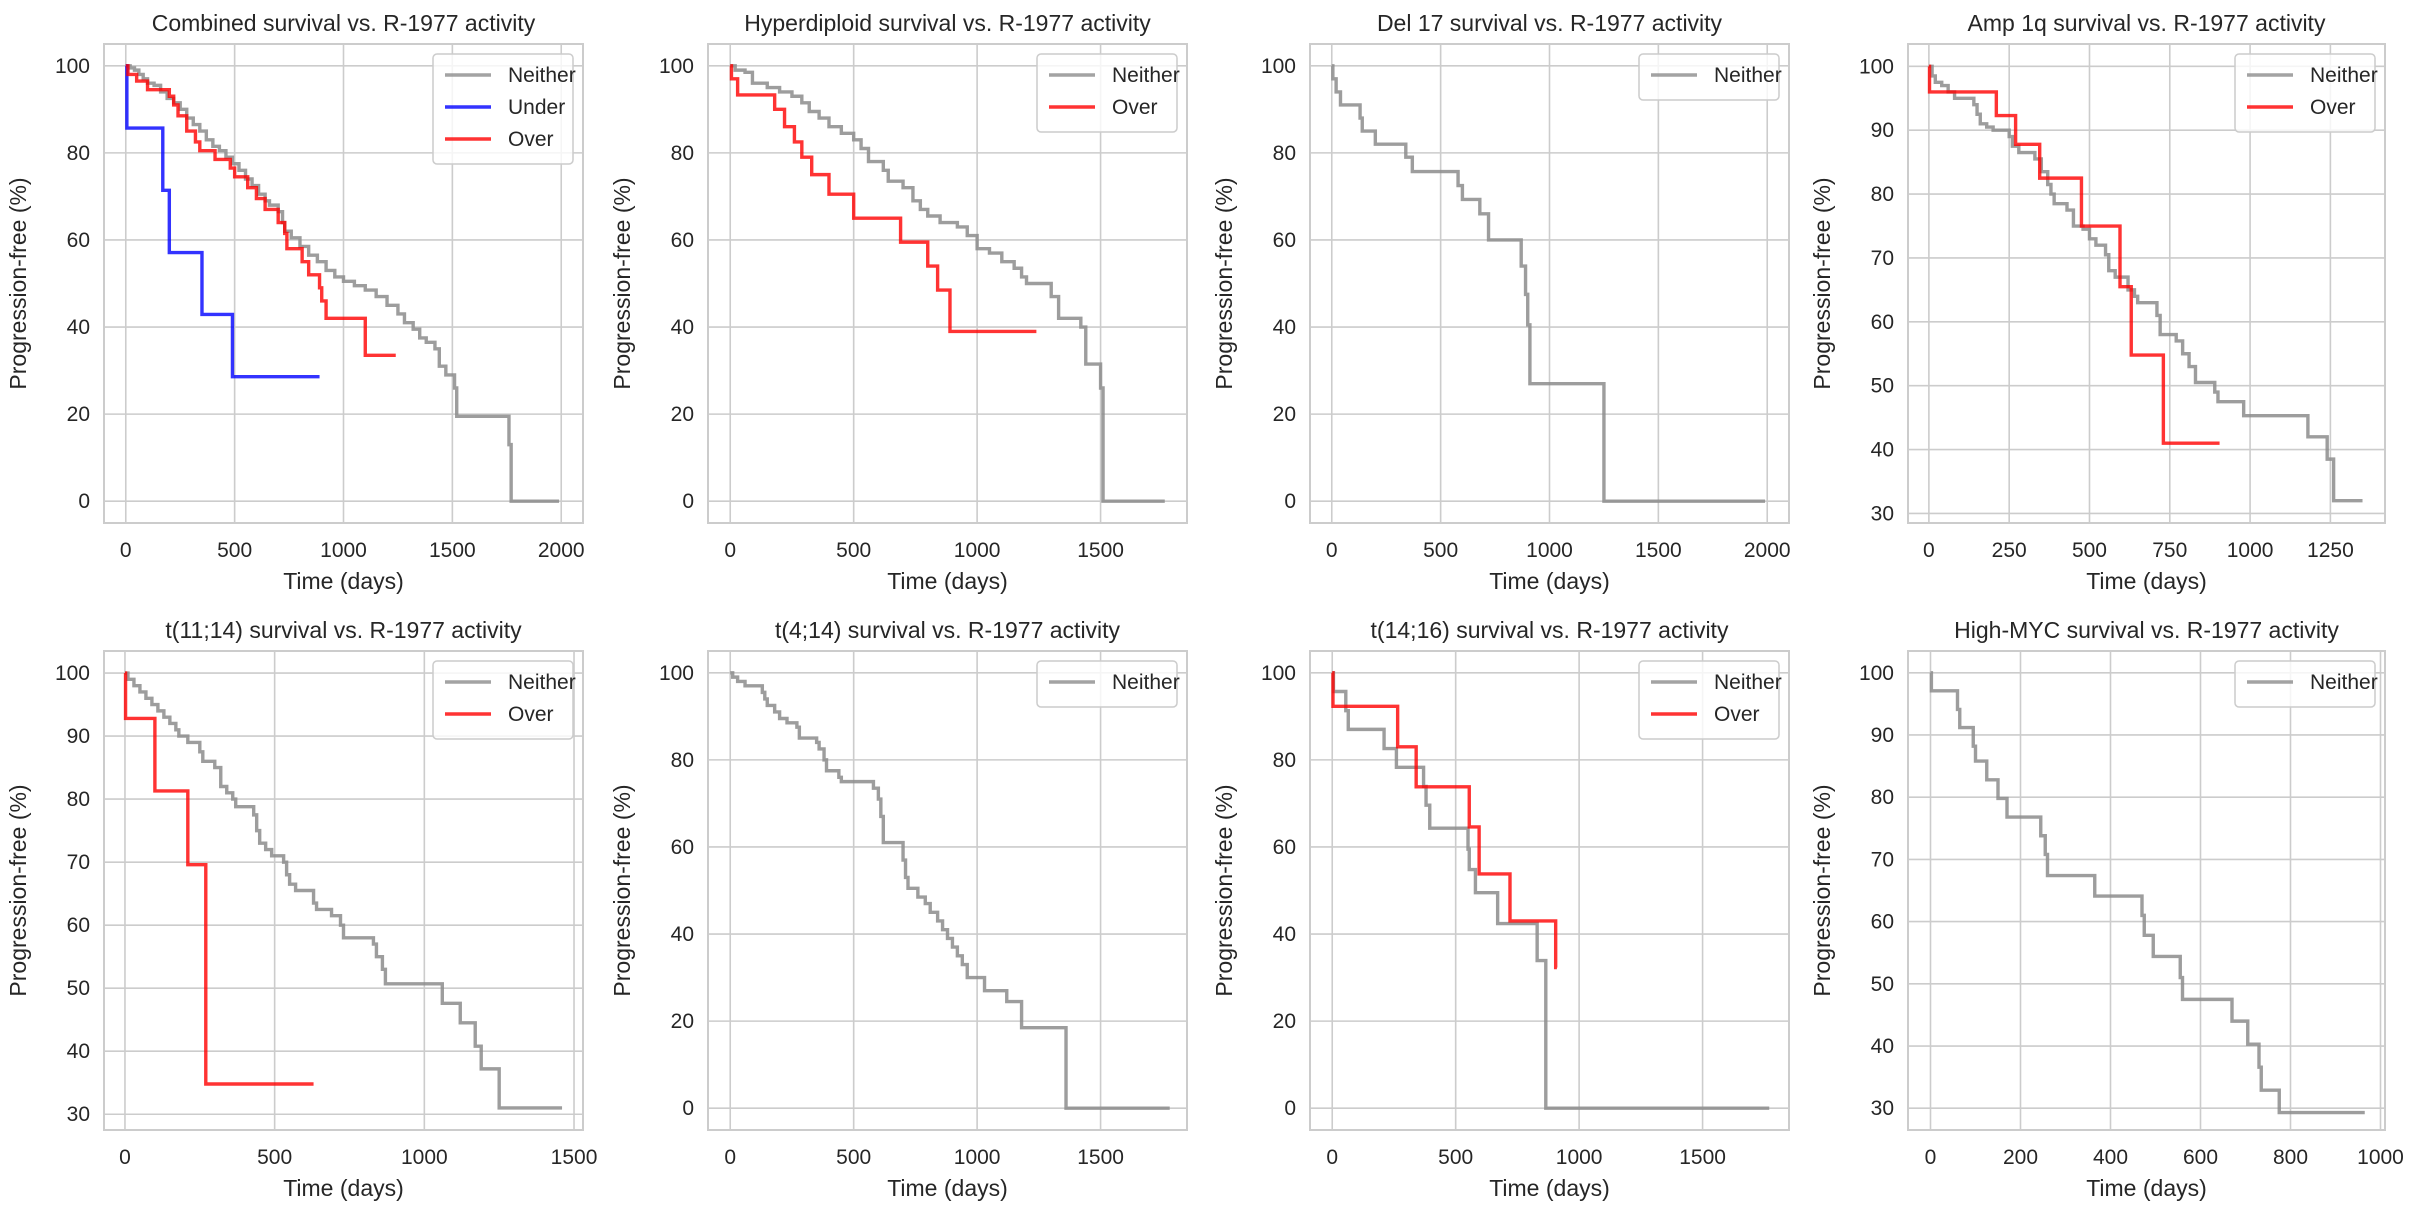  Describe the element at coordinates (1767, 550) in the screenshot. I see `x-tick-label: 2000` at that location.